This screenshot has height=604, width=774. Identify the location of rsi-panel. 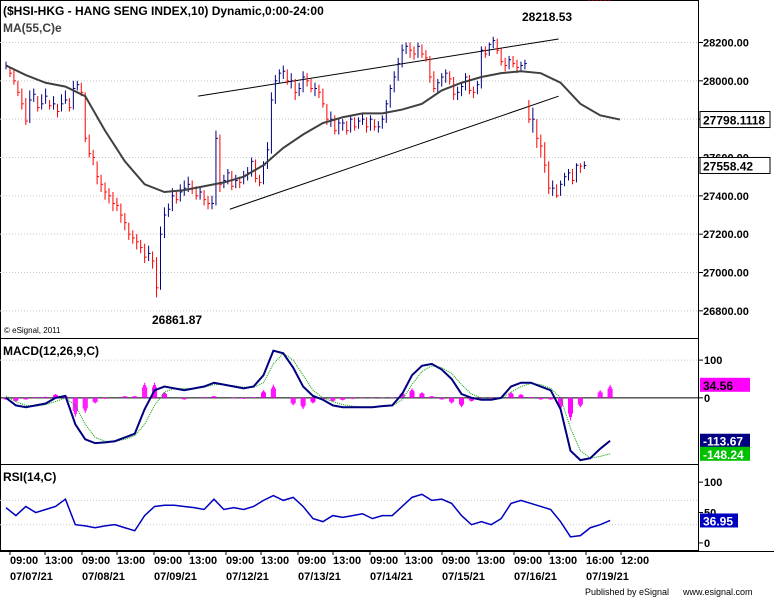
(349, 507).